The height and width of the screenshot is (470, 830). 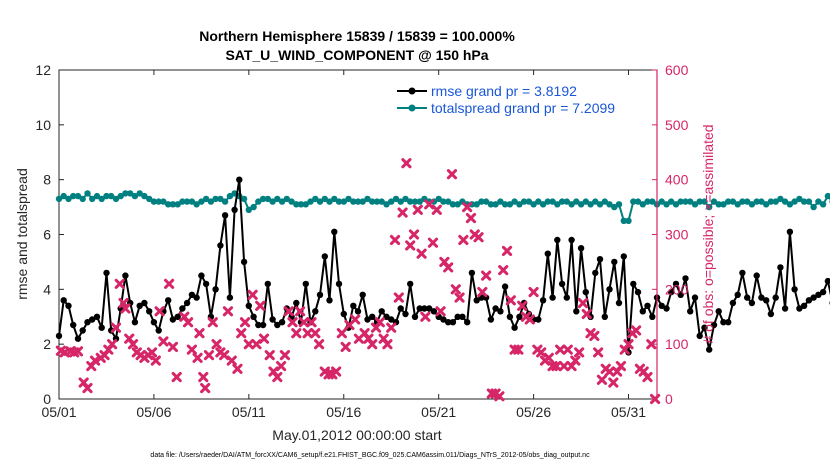 I want to click on y2-tick-label: 0, so click(x=669, y=399).